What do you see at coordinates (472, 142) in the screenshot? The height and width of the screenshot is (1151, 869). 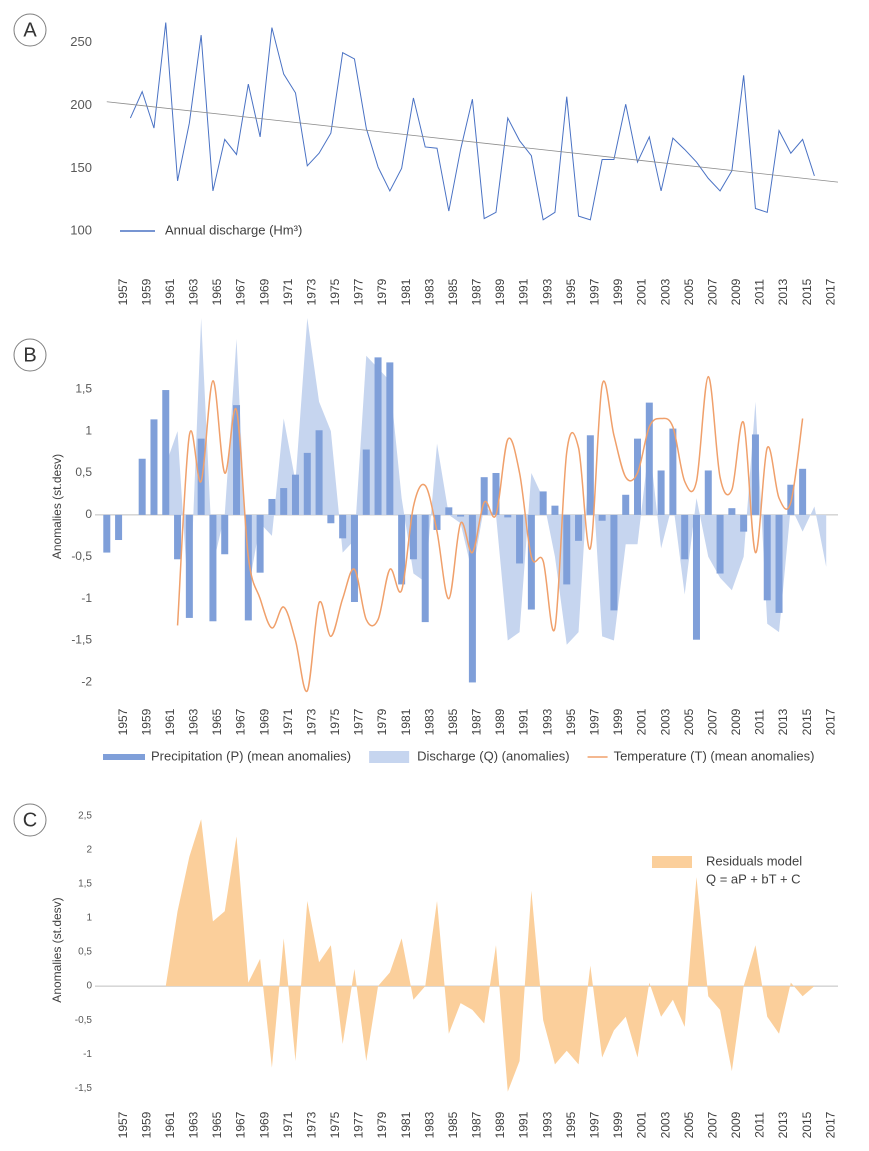 I see `trend-line` at bounding box center [472, 142].